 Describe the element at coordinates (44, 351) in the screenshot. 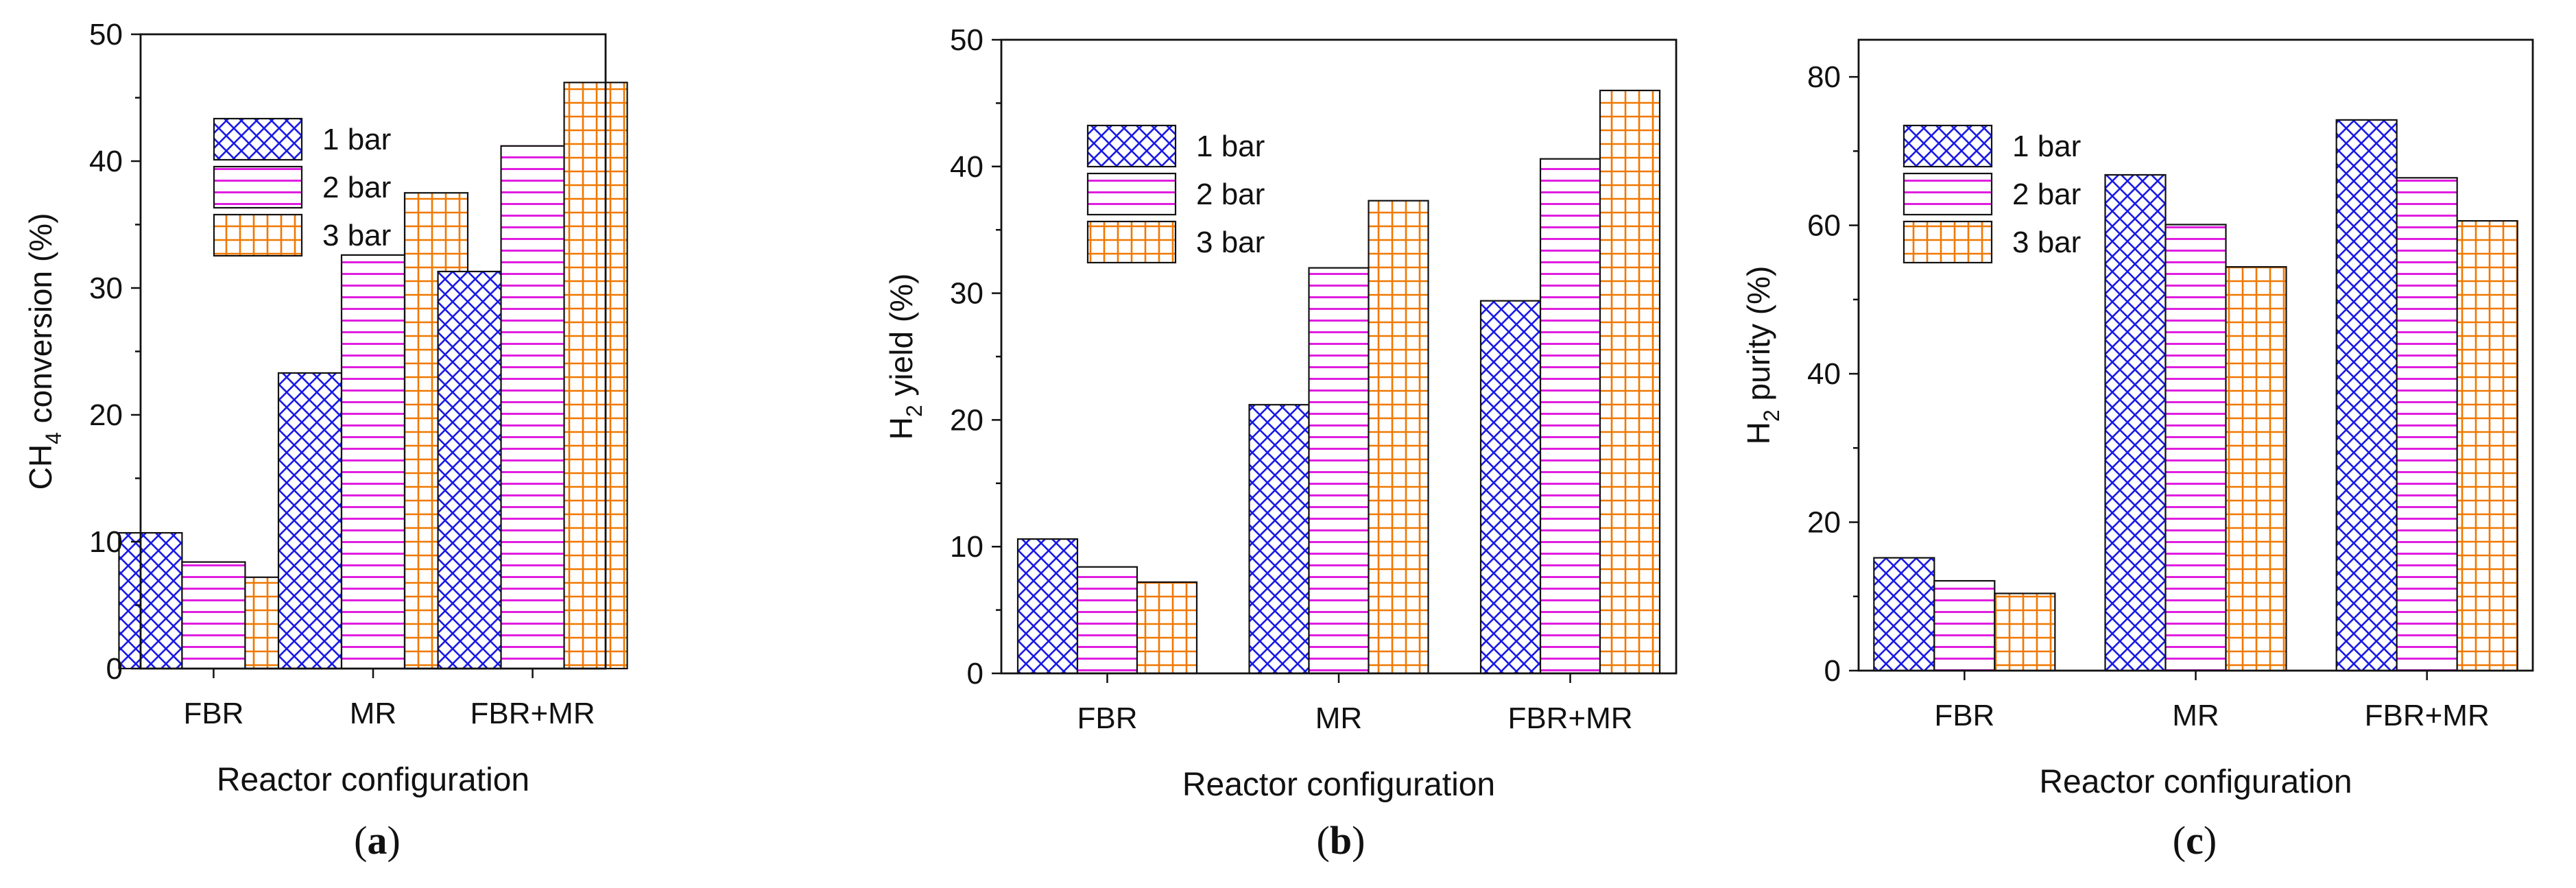

I see `y-axis-label: CH4 conversion (%)` at that location.